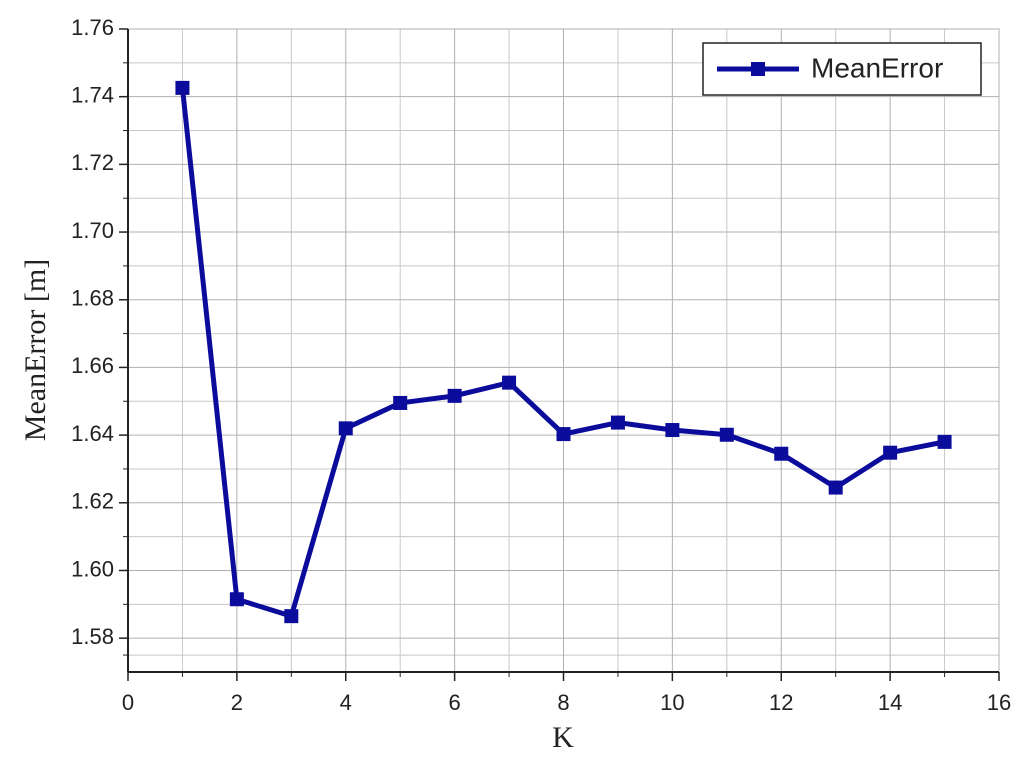  Describe the element at coordinates (999, 702) in the screenshot. I see `x-tick-label: 16` at that location.